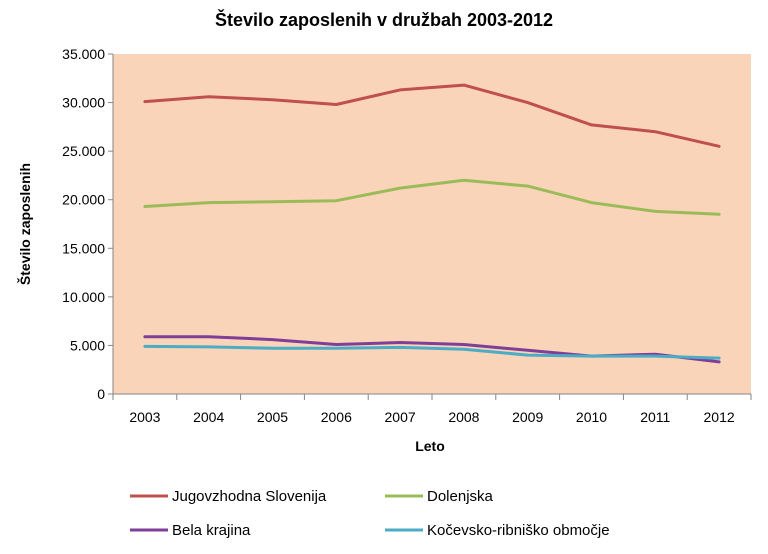 The width and height of the screenshot is (768, 554). What do you see at coordinates (83, 54) in the screenshot?
I see `y-tick-label: 35.000` at bounding box center [83, 54].